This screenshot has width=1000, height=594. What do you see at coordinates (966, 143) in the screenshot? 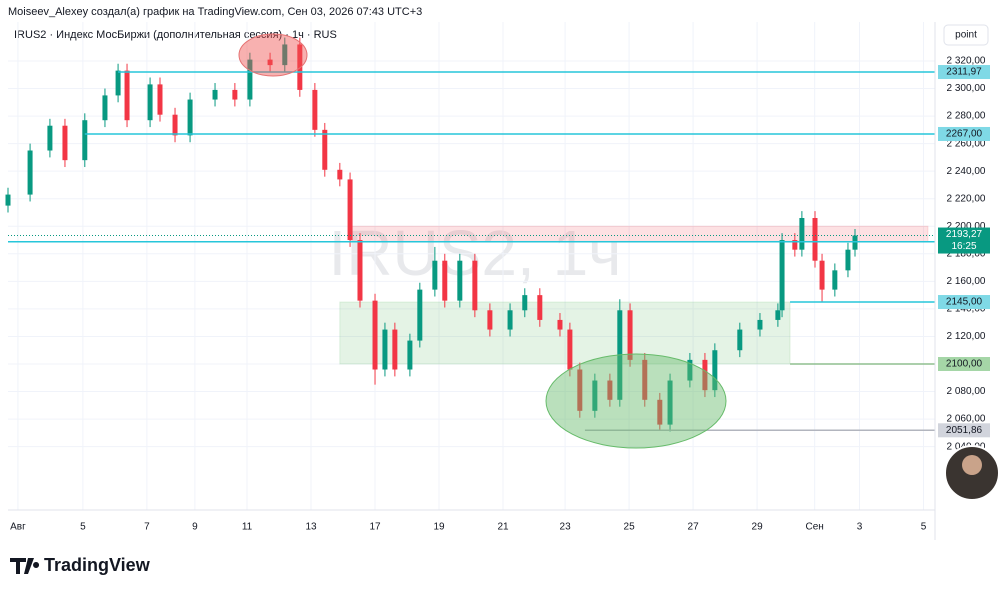
I see `y-tick-label: 2 260,00` at bounding box center [966, 143].